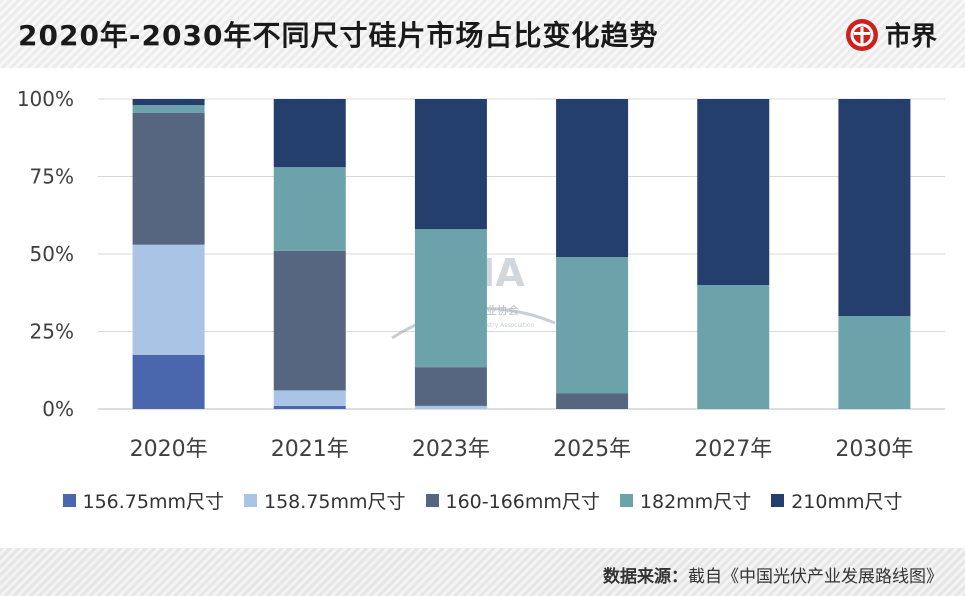 This screenshot has height=596, width=965. Describe the element at coordinates (815, 577) in the screenshot. I see `data-source-text: 截自《中国光伏产业发展路线图》` at that location.